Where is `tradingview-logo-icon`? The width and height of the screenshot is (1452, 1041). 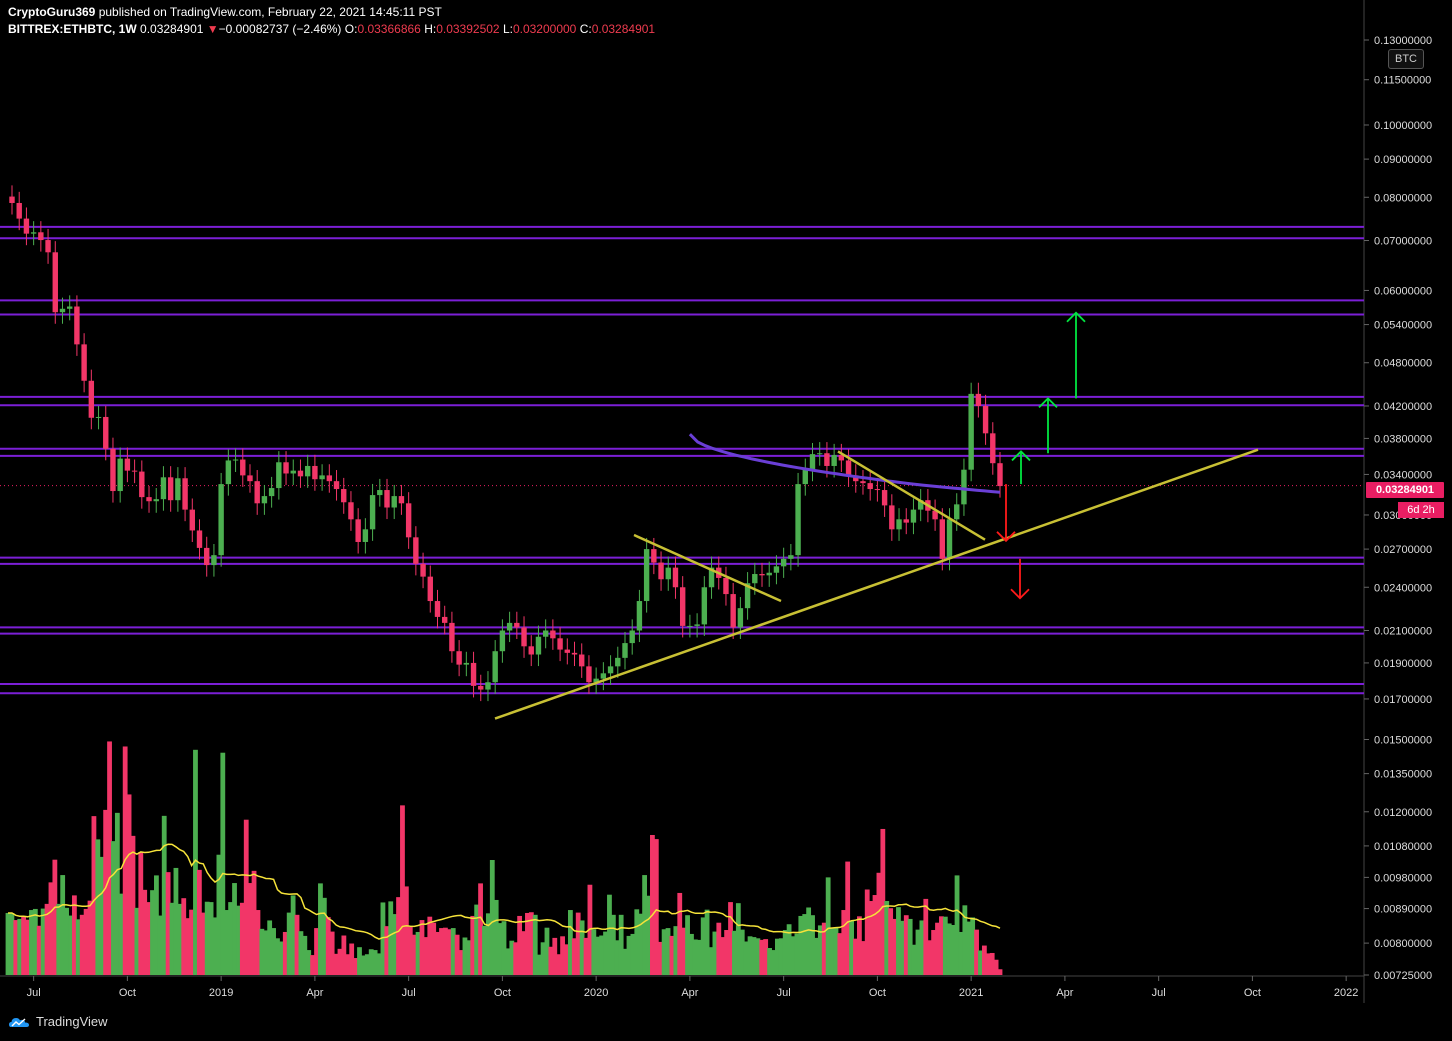
tradingview-logo-icon is located at coordinates (19, 1022).